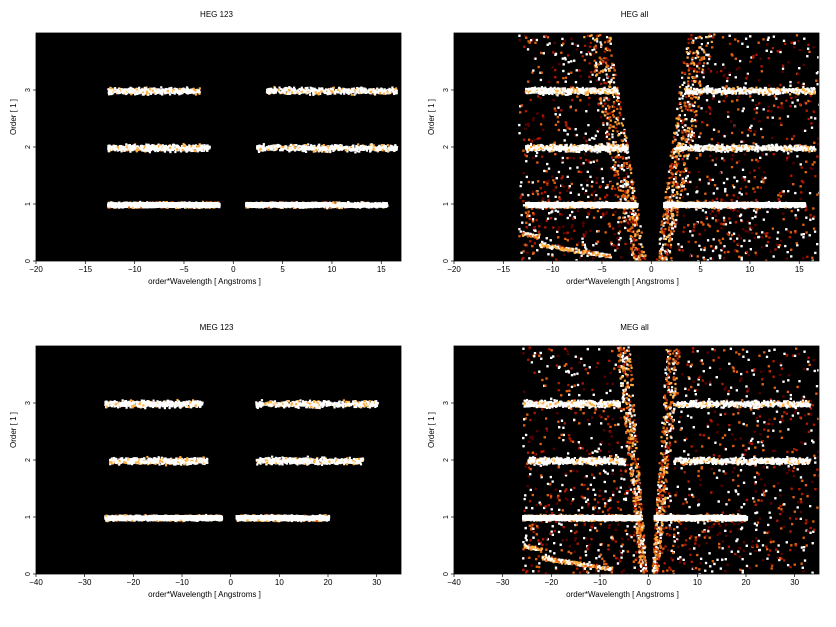 This screenshot has height=627, width=836. I want to click on chart-title: HEG all, so click(635, 14).